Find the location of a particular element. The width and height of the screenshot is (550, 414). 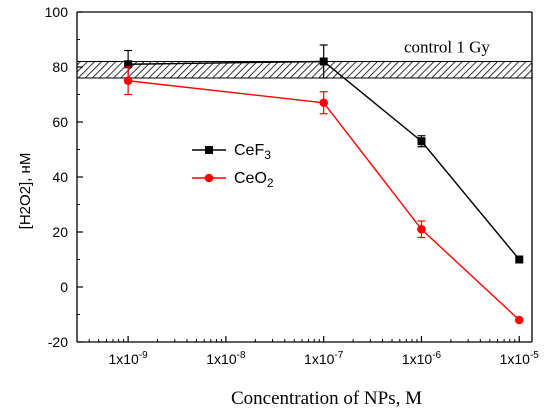

x-tick-label: 1x10⁻⁵ is located at coordinates (520, 358).